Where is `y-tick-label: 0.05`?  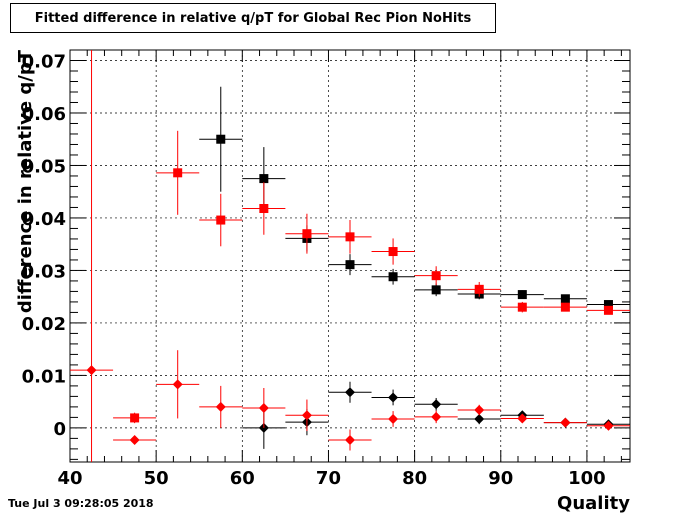
y-tick-label: 0.05 is located at coordinates (44, 166).